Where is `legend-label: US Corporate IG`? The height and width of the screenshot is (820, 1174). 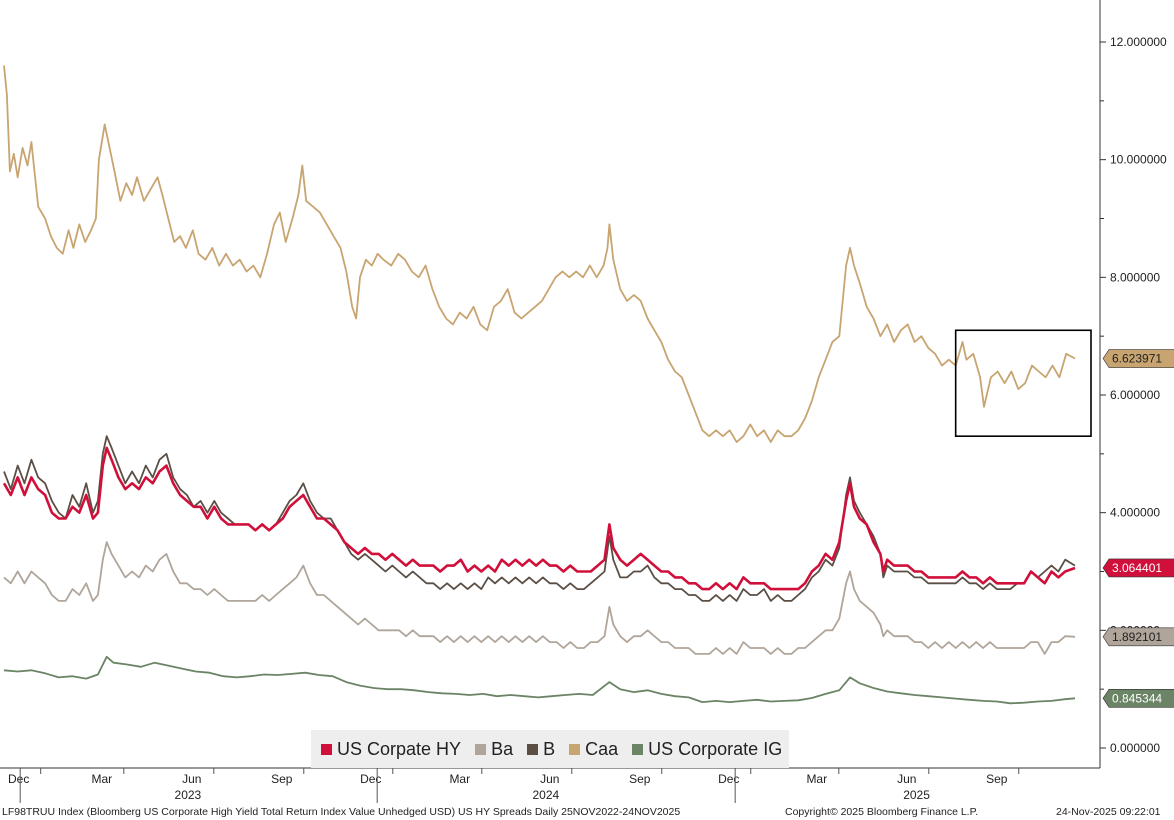
legend-label: US Corporate IG is located at coordinates (715, 748).